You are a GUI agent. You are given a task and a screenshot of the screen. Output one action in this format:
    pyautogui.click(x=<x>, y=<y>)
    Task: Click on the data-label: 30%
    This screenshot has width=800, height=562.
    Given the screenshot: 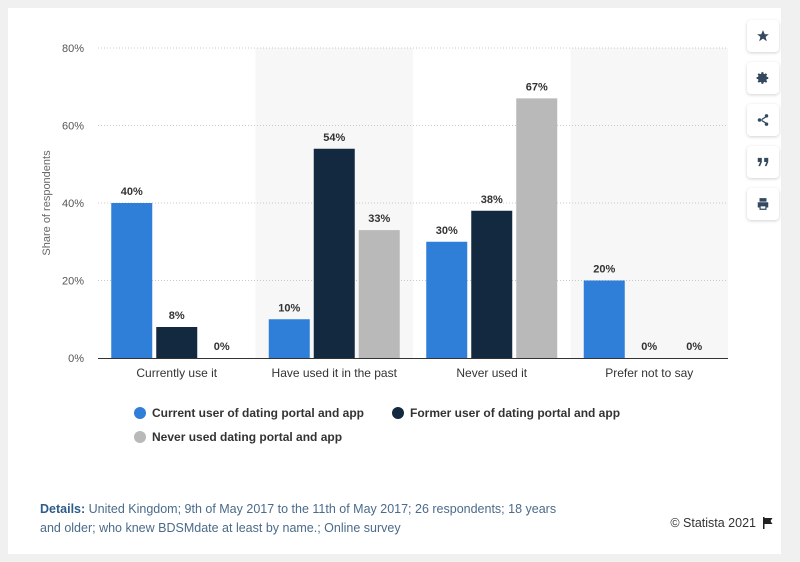 What is the action you would take?
    pyautogui.click(x=447, y=231)
    